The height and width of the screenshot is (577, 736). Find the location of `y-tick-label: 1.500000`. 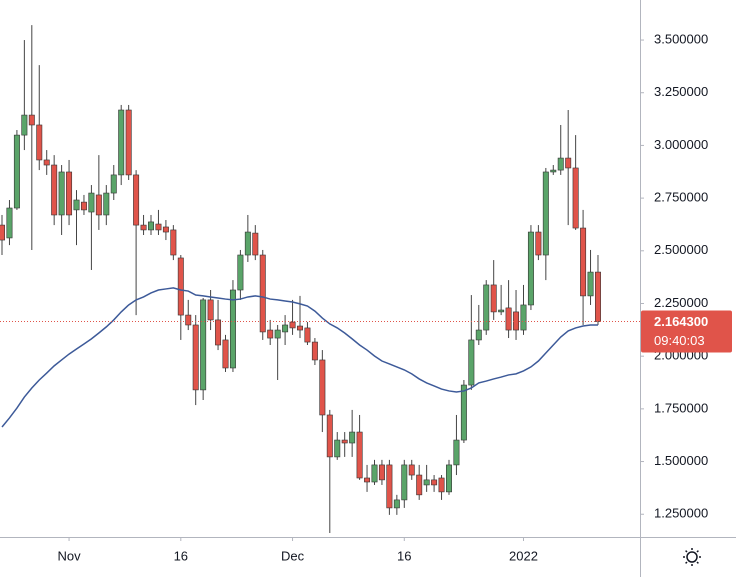

y-tick-label: 1.500000 is located at coordinates (681, 460).